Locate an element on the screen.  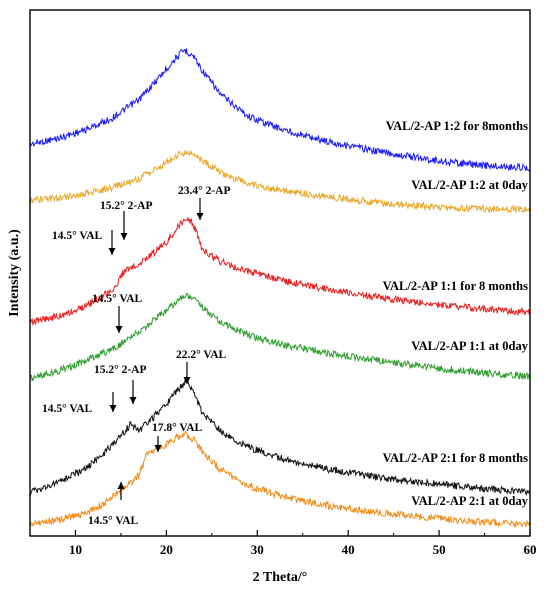
series-label-4: VAL/2-AP 1:1 at 0day is located at coordinates (470, 346).